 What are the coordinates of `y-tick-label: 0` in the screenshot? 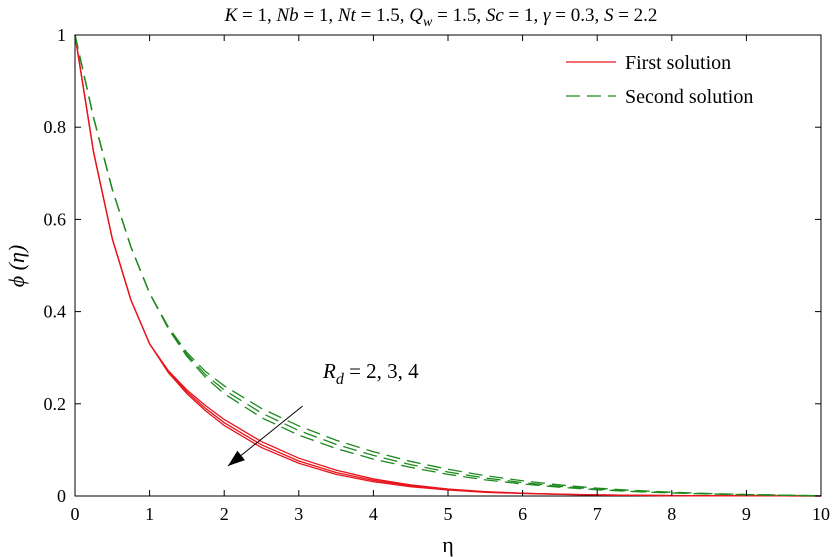 It's located at (61, 496).